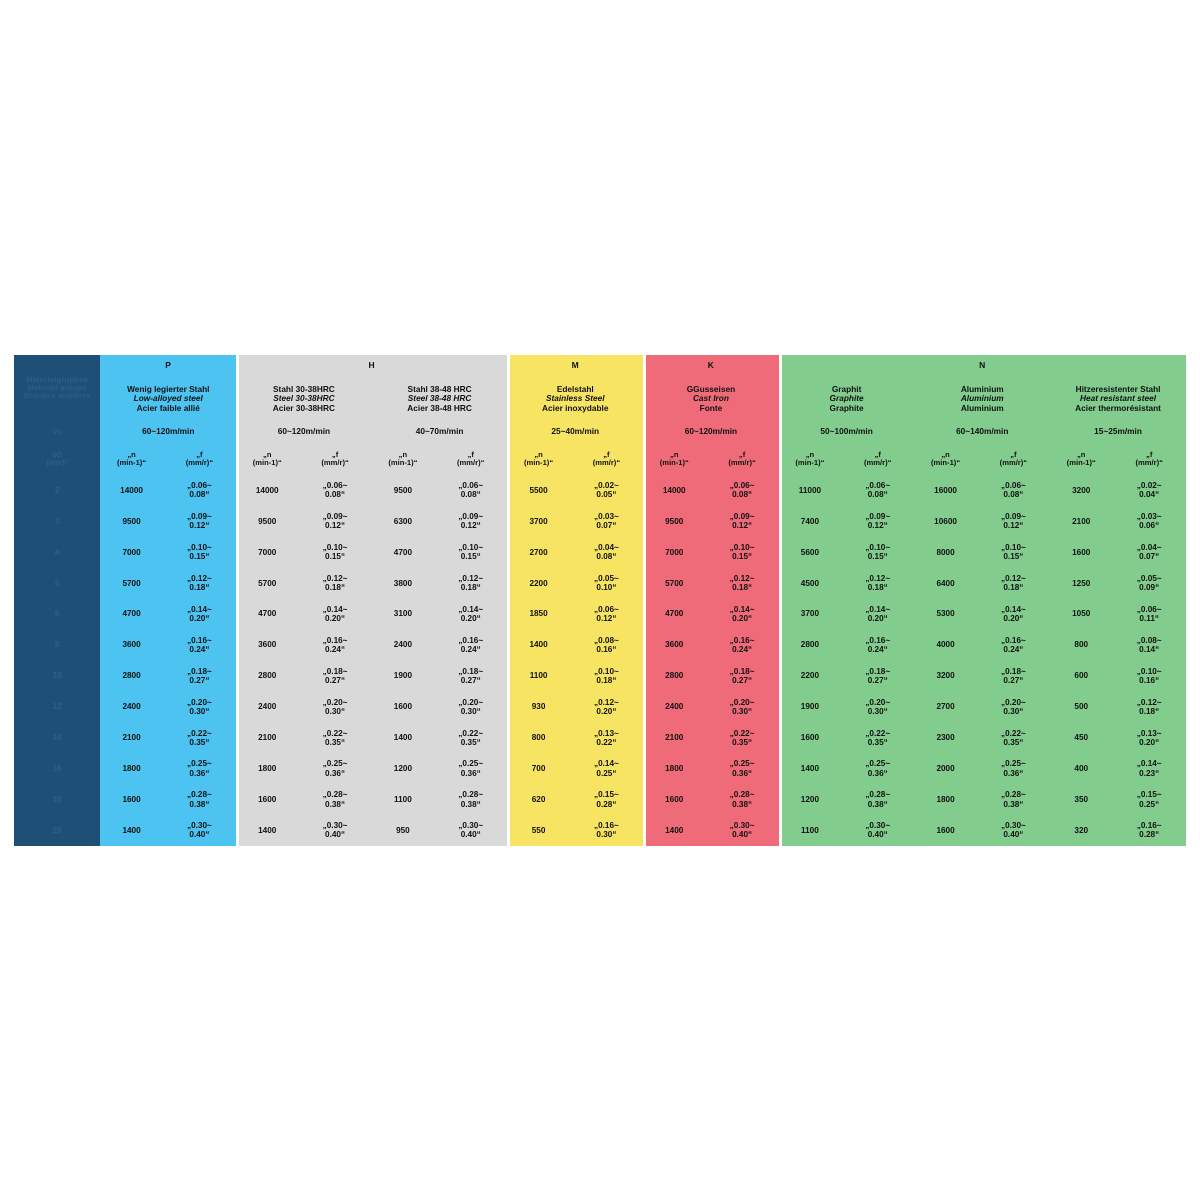  What do you see at coordinates (168, 389) in the screenshot?
I see `material-name-de: Wenig legierter Stahl` at bounding box center [168, 389].